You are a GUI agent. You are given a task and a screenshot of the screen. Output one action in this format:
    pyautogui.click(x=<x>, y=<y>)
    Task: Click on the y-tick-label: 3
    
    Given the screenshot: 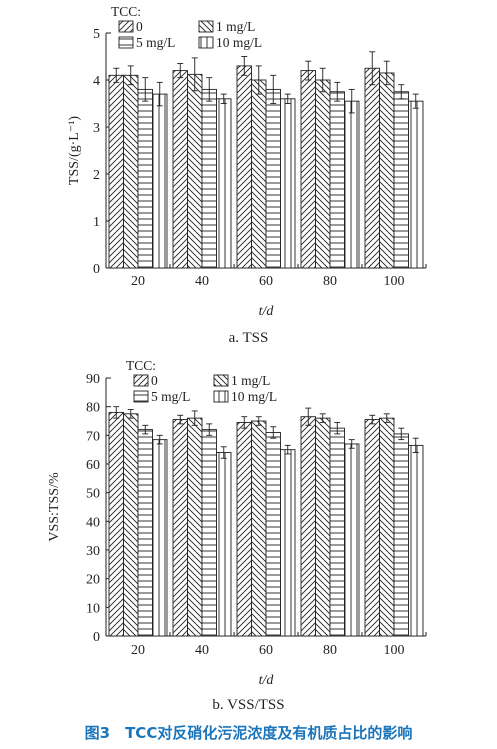 What is the action you would take?
    pyautogui.click(x=96, y=128)
    